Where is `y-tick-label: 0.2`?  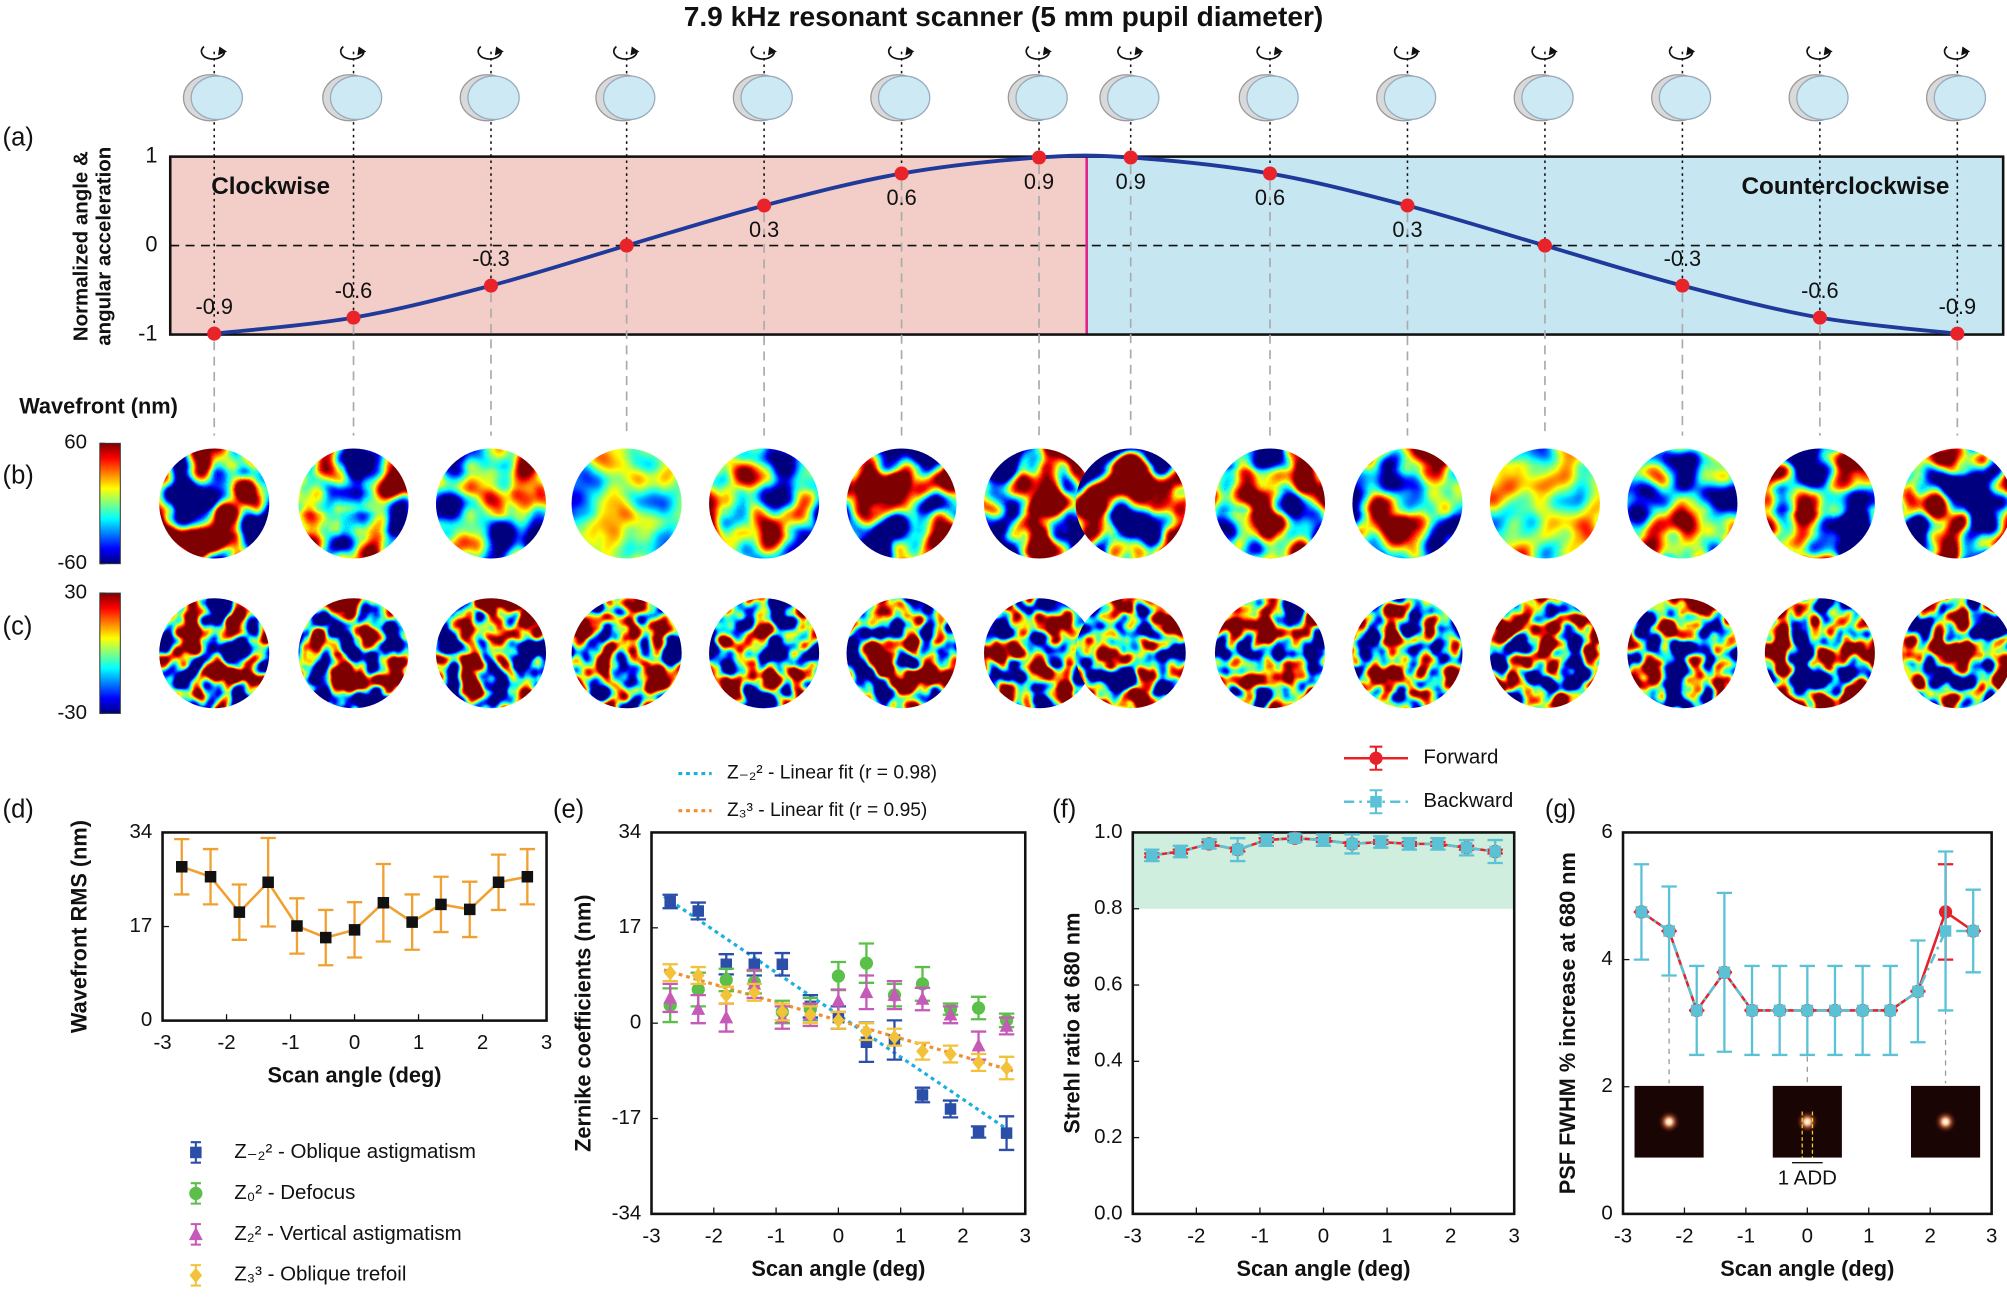
y-tick-label: 0.2 is located at coordinates (1108, 1136).